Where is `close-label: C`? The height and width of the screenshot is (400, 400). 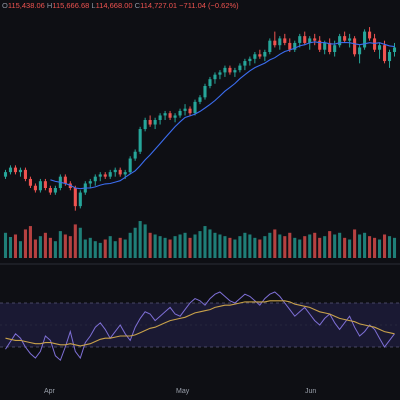 close-label: C is located at coordinates (137, 5).